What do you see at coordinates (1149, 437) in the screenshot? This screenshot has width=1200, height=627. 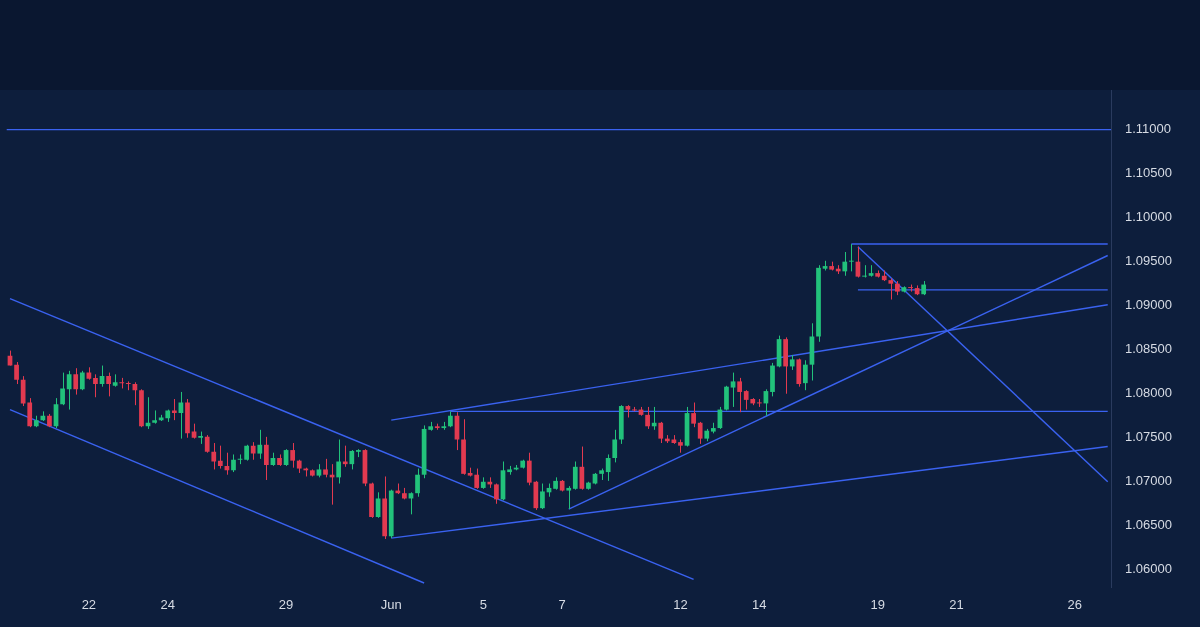 I see `y-tick-label: 1.07500` at bounding box center [1149, 437].